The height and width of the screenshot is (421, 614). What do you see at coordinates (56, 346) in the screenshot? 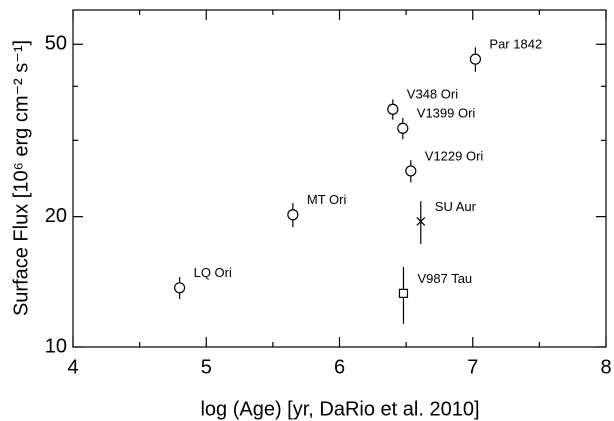
I see `y-tick-label: 10` at bounding box center [56, 346].